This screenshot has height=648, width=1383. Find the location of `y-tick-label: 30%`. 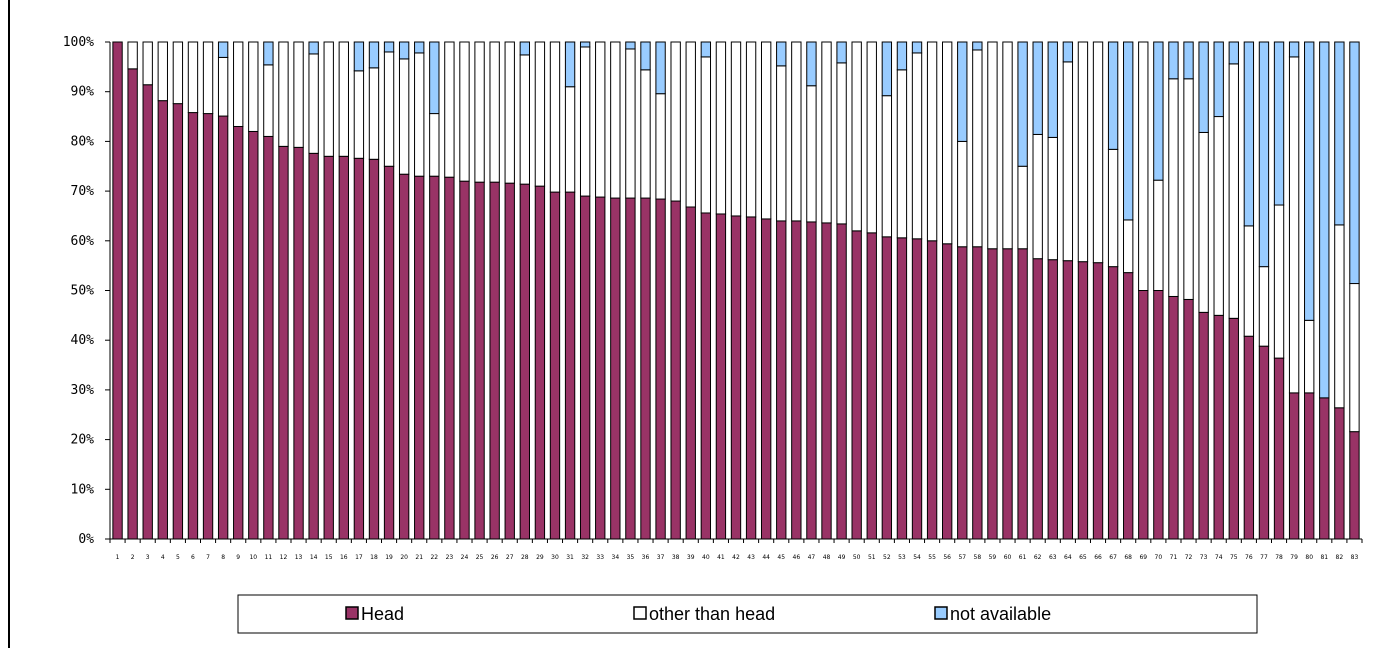

y-tick-label: 30% is located at coordinates (83, 390).